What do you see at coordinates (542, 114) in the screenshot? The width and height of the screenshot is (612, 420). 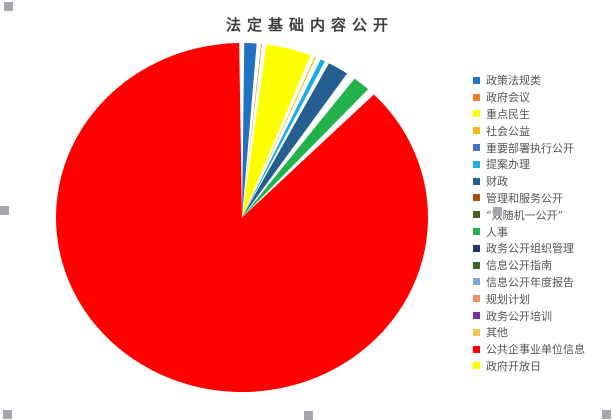 I see `legend-item-2: 重点民生` at bounding box center [542, 114].